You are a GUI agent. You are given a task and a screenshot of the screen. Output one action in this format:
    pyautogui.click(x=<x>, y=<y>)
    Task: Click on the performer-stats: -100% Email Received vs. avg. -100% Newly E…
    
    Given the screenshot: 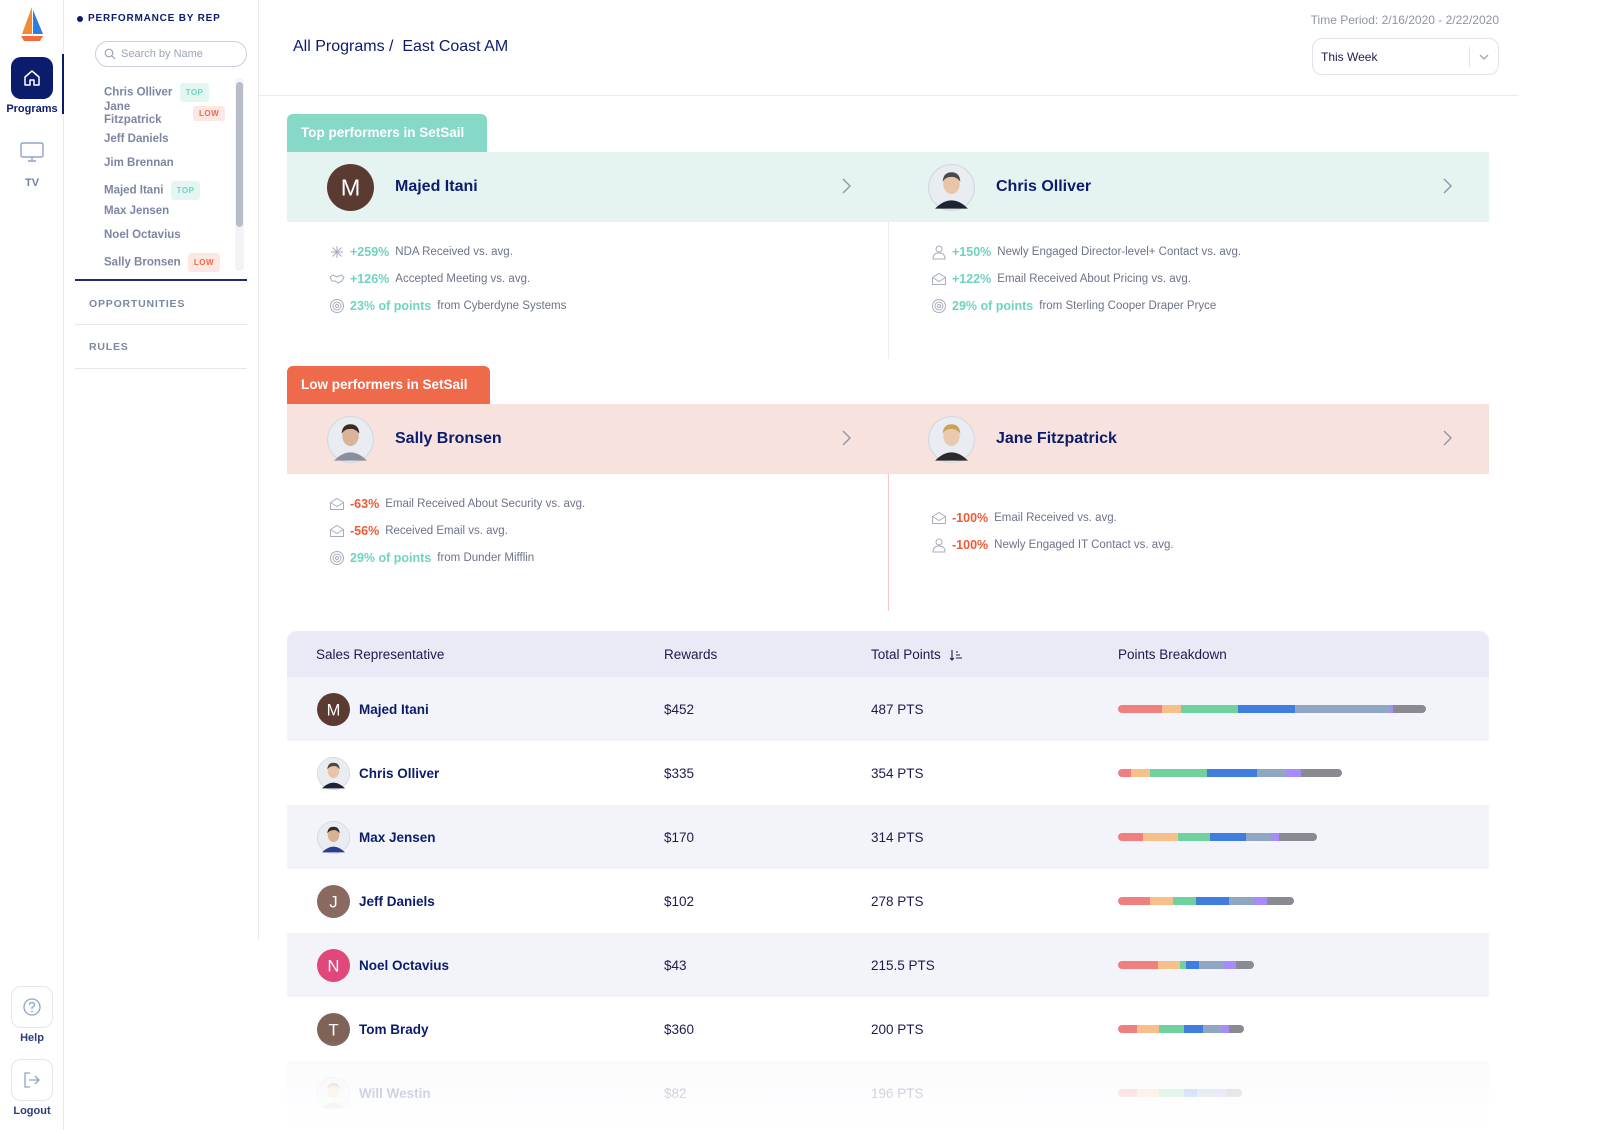 What is the action you would take?
    pyautogui.click(x=1188, y=542)
    